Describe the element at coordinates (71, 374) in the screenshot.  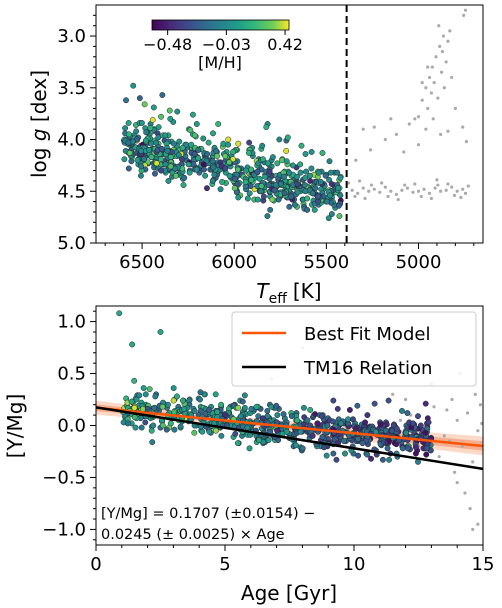
I see `bottom-y-tick-label: 0.5` at that location.